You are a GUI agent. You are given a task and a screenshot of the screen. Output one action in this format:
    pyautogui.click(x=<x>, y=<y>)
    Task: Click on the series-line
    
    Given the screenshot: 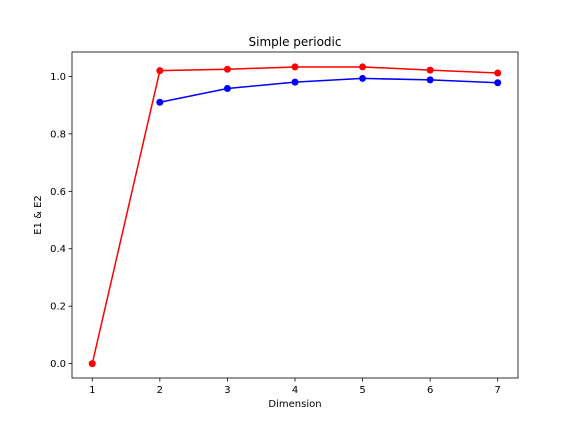 What is the action you would take?
    pyautogui.click(x=328, y=90)
    